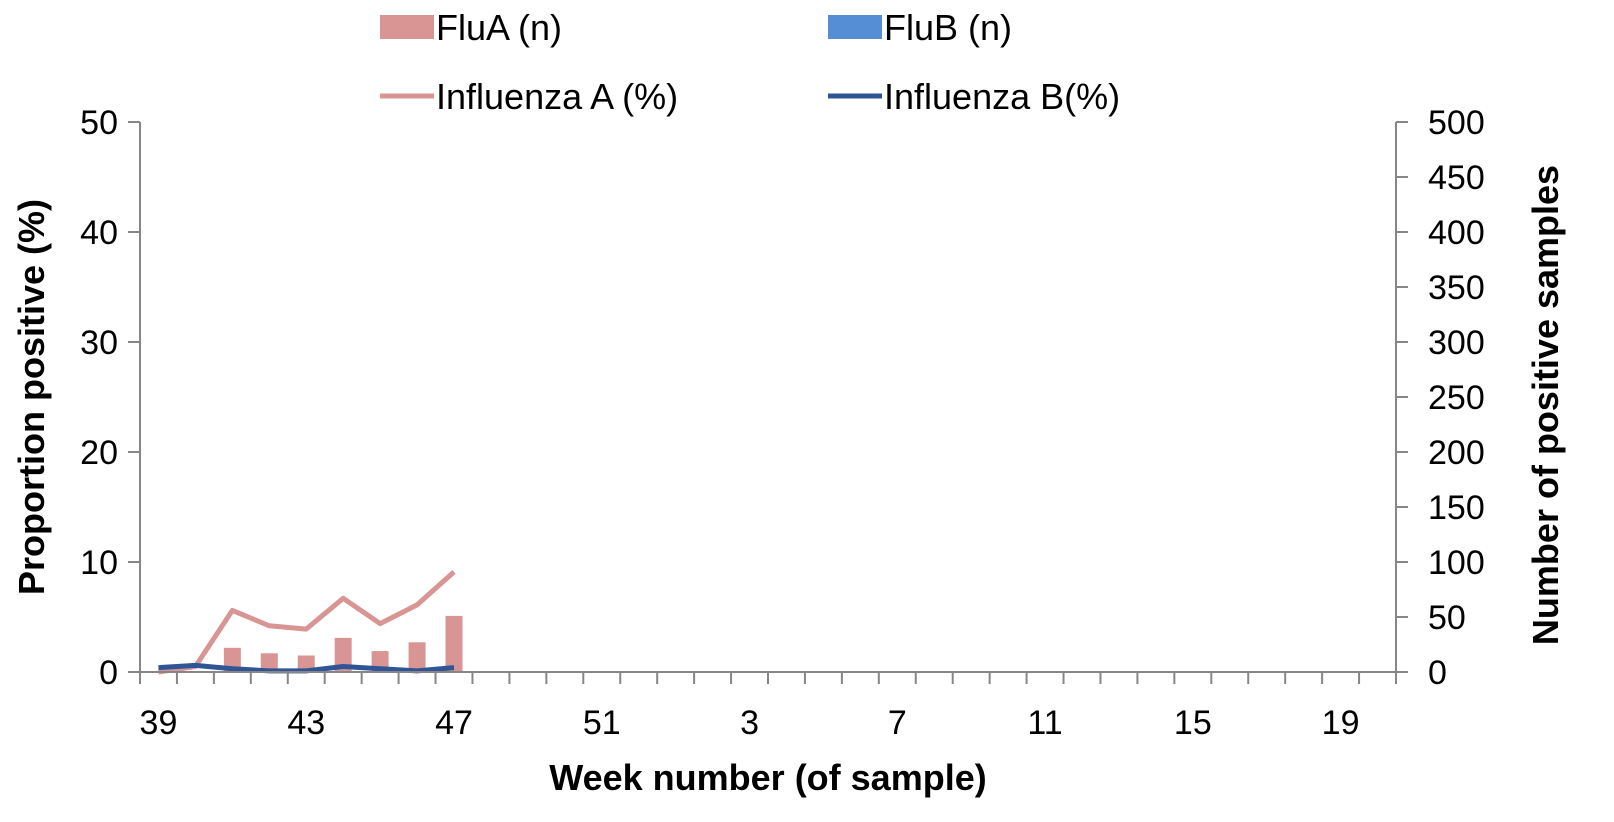 Image resolution: width=1614 pixels, height=822 pixels. Describe the element at coordinates (1002, 96) in the screenshot. I see `legend-label: Influenza B(%)` at that location.